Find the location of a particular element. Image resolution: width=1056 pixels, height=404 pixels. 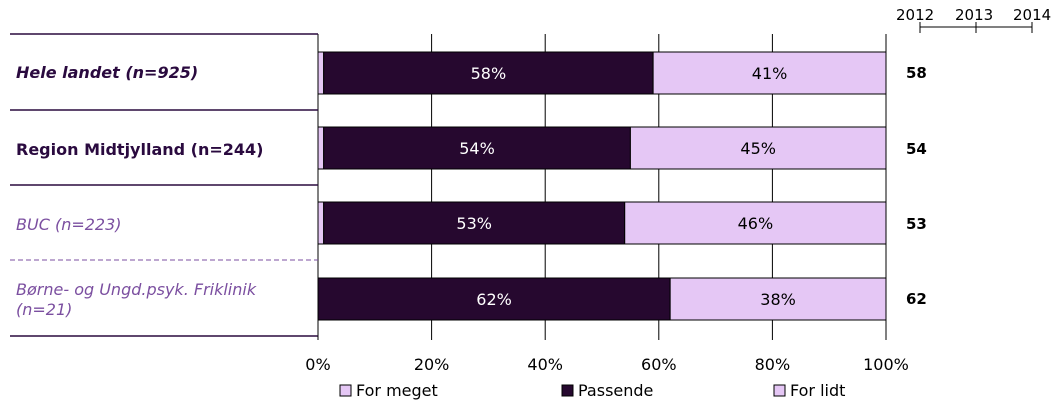

score-friklinik: 62 is located at coordinates (916, 299).